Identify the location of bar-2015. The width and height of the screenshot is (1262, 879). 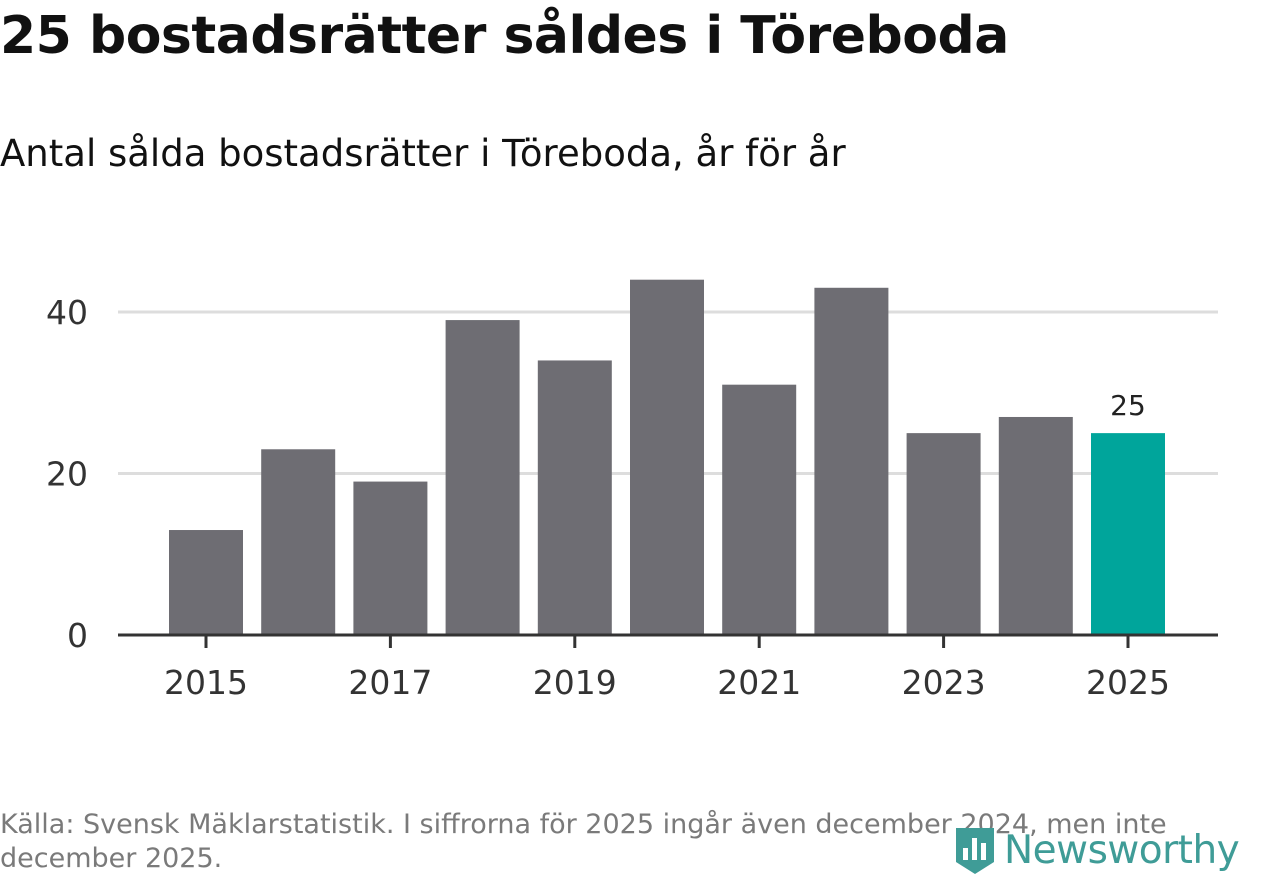
(206, 582).